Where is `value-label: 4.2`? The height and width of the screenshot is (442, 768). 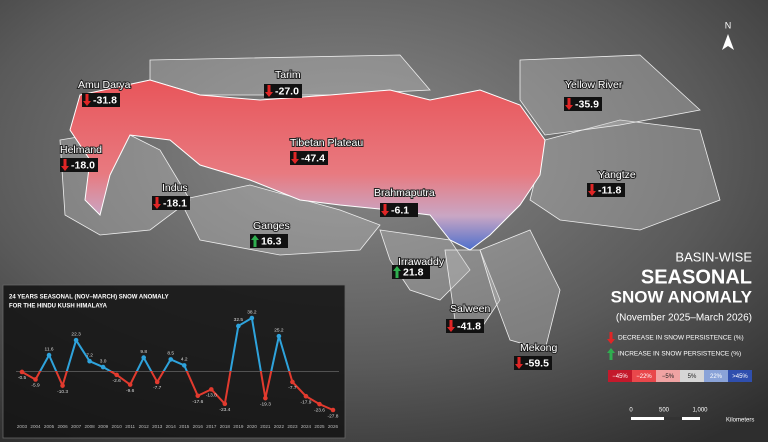
value-label: 4.2 is located at coordinates (184, 360).